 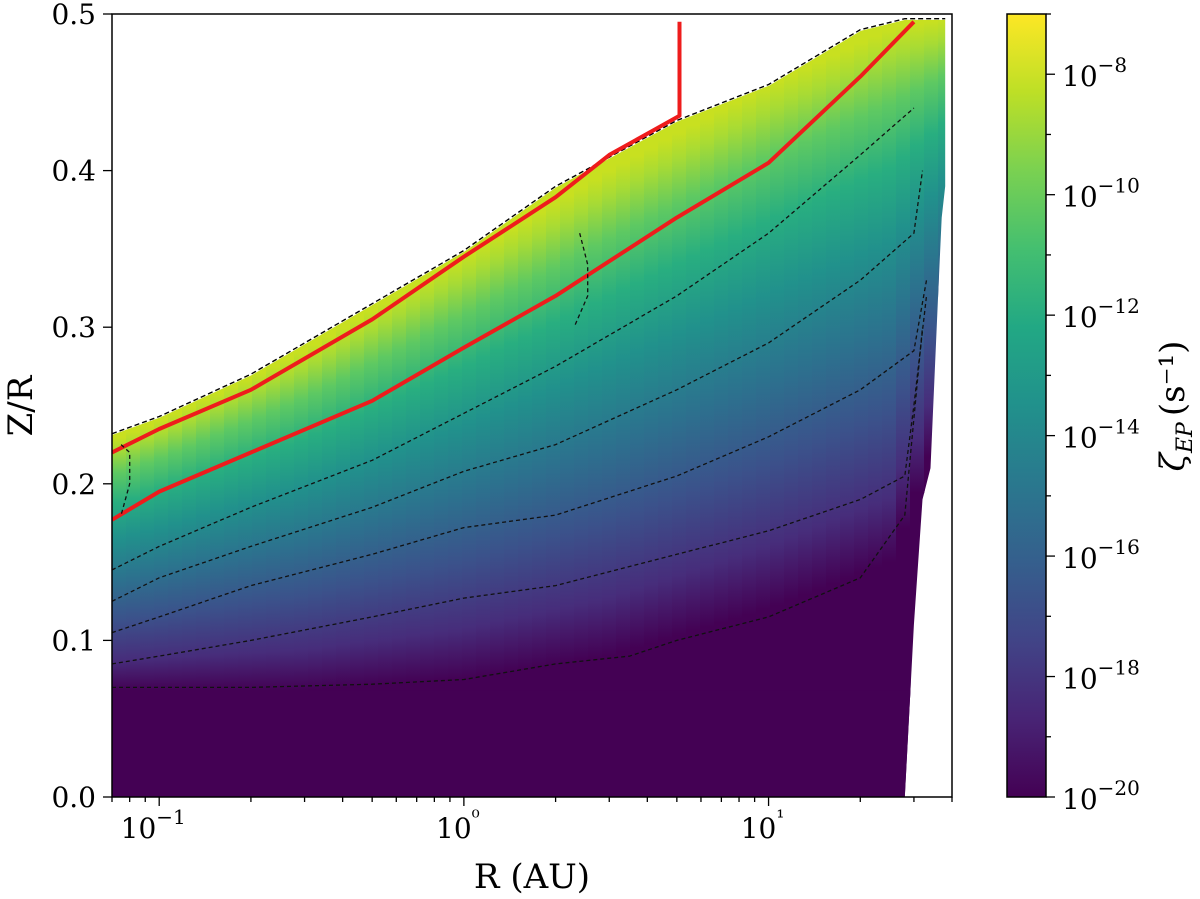 What do you see at coordinates (1185, 437) in the screenshot?
I see `colorbar-label-subscript: EP` at bounding box center [1185, 437].